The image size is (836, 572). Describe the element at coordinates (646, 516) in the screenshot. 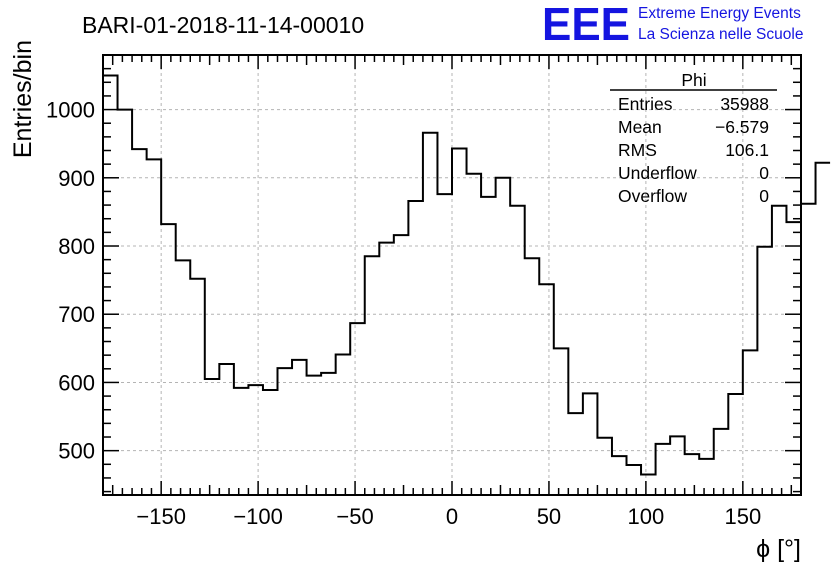

I see `x-tick-label: 100` at that location.